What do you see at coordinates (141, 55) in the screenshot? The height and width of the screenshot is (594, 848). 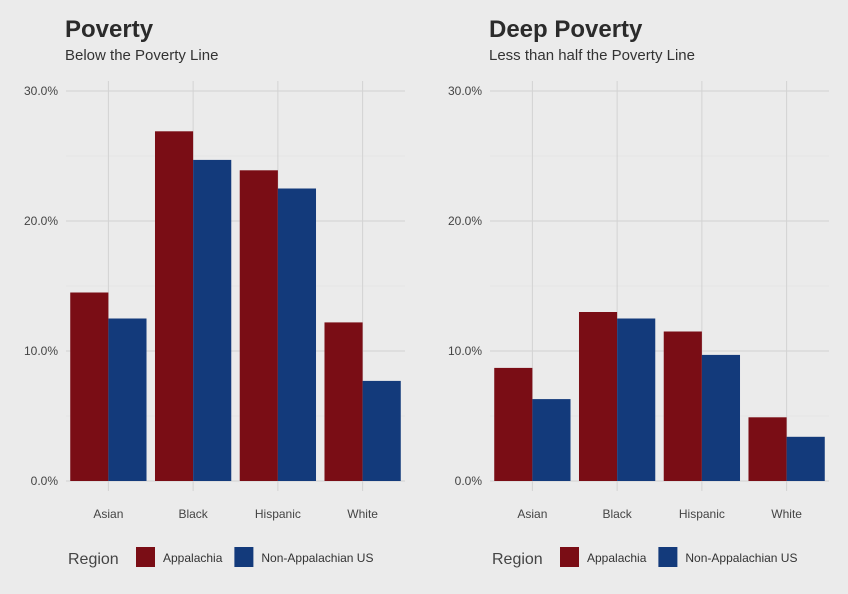 I see `chart-subtitle: Below the Poverty Line` at bounding box center [141, 55].